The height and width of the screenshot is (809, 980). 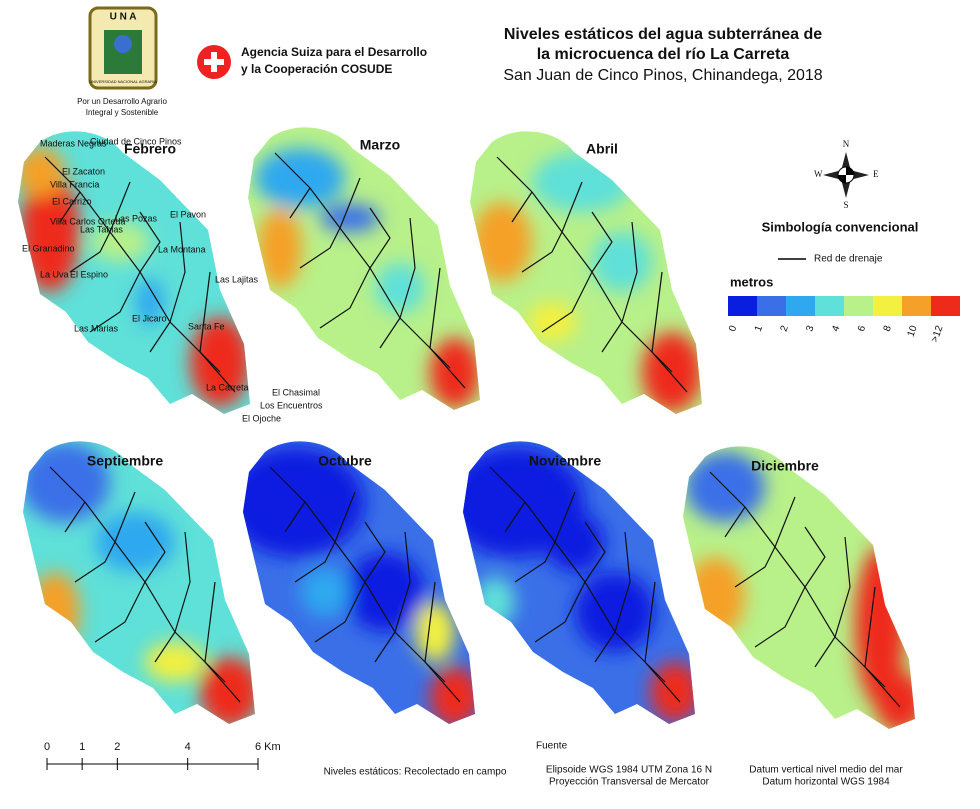 I want to click on place-name: Las Tablas, so click(x=101, y=229).